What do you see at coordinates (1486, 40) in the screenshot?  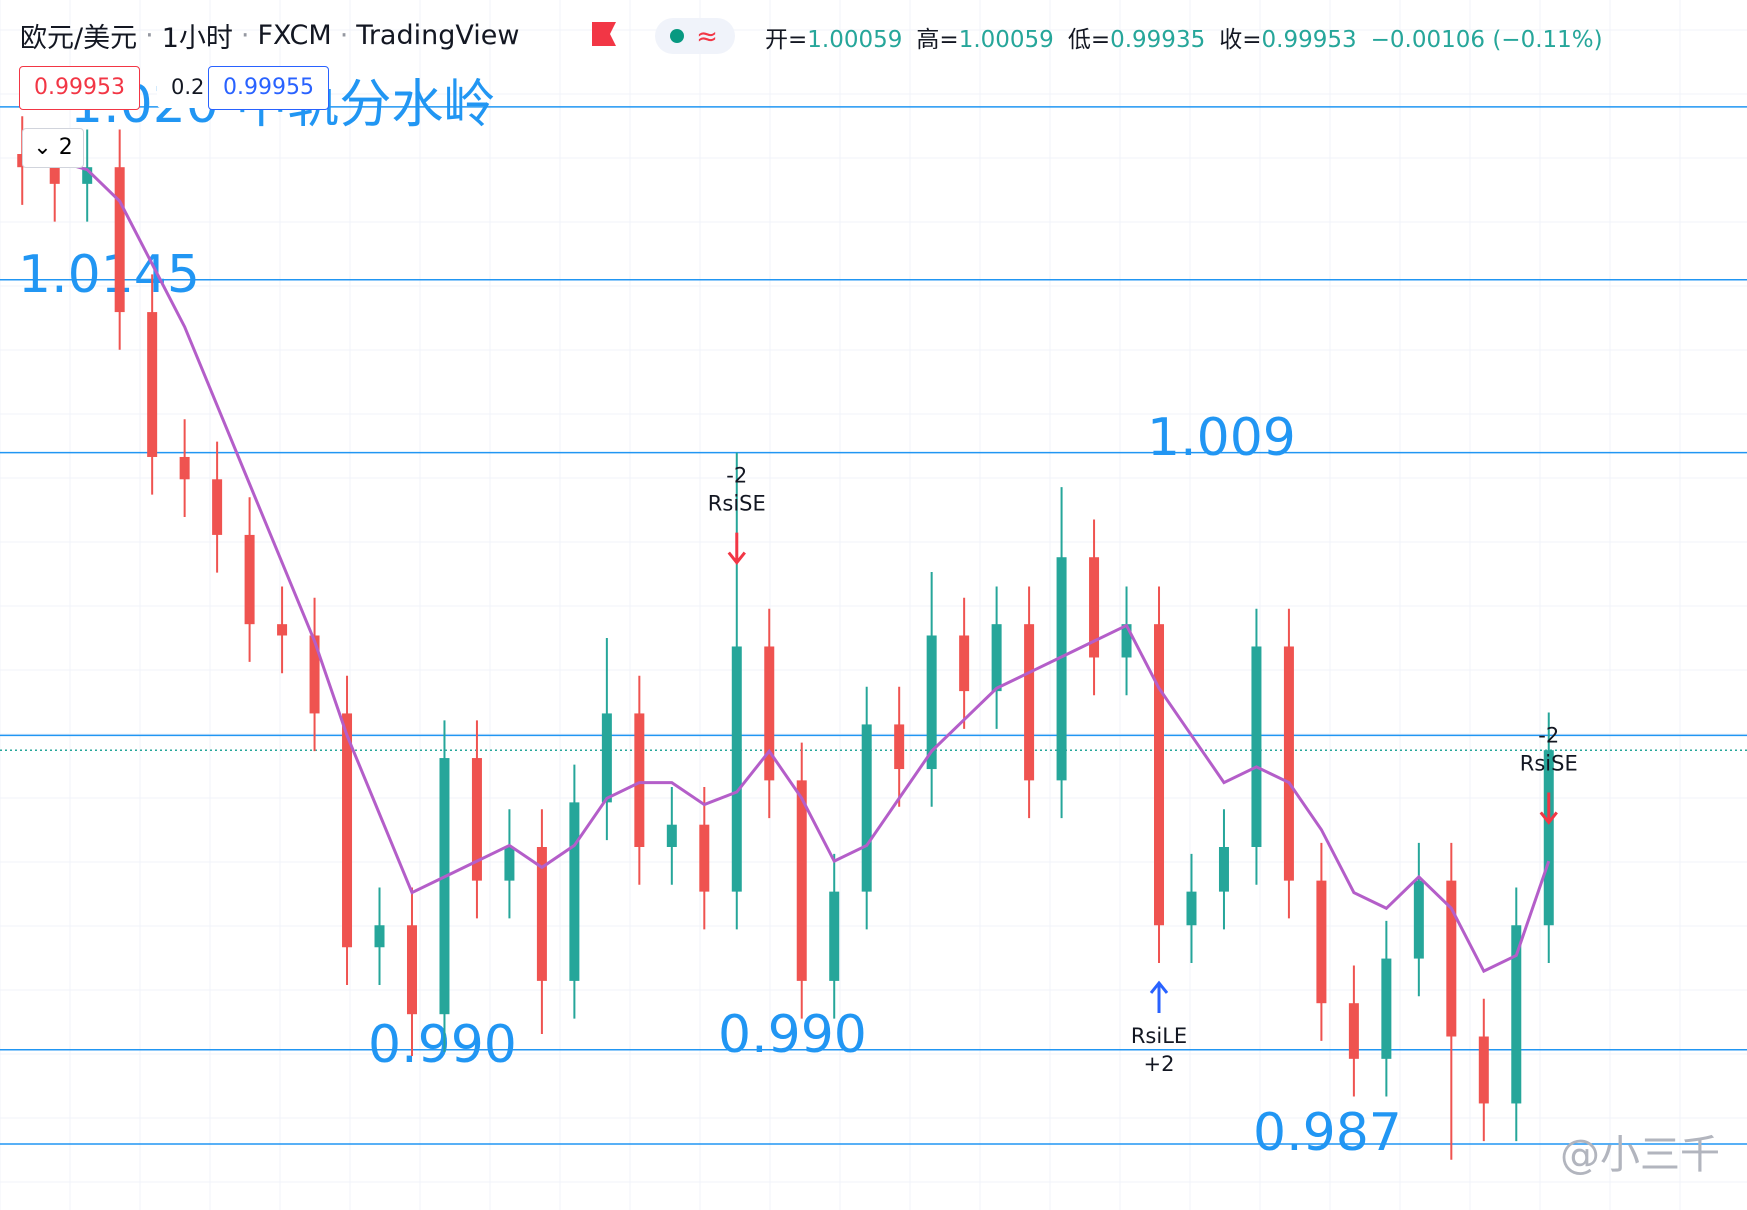 I see `price-change: −0.00106 (−0.11%)` at bounding box center [1486, 40].